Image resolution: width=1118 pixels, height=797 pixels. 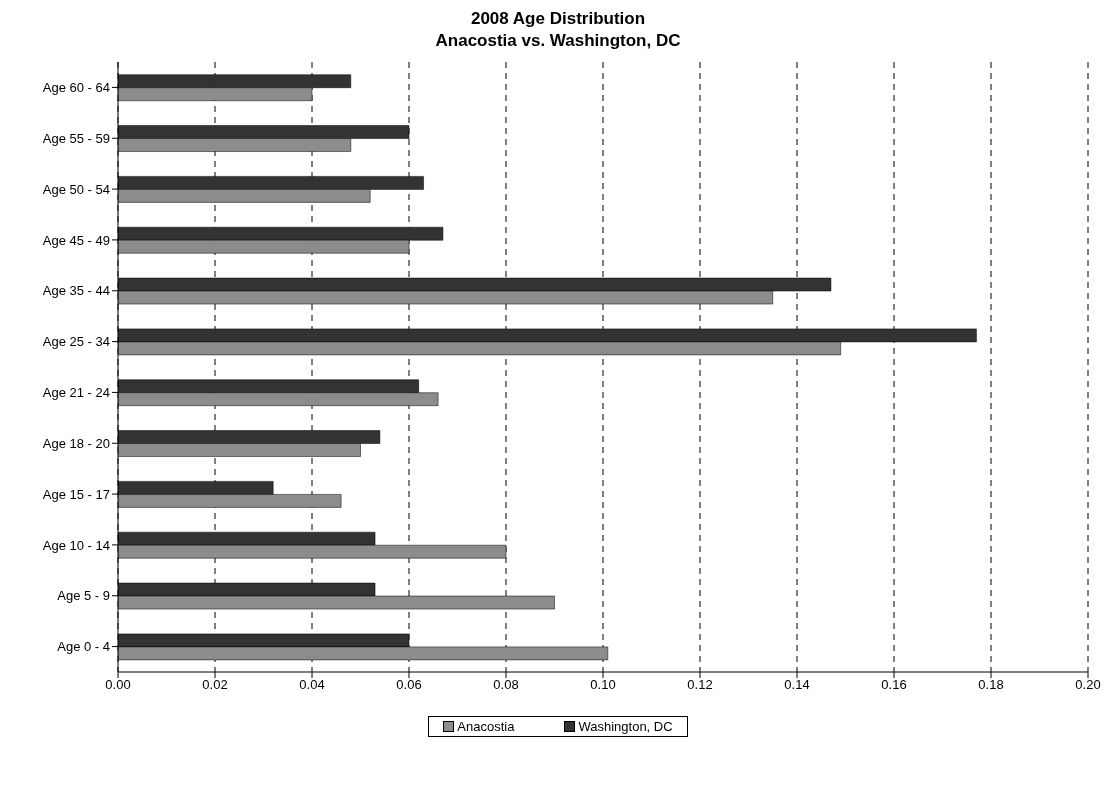 I want to click on y-tick-label: Age 21 - 24, so click(x=76, y=393).